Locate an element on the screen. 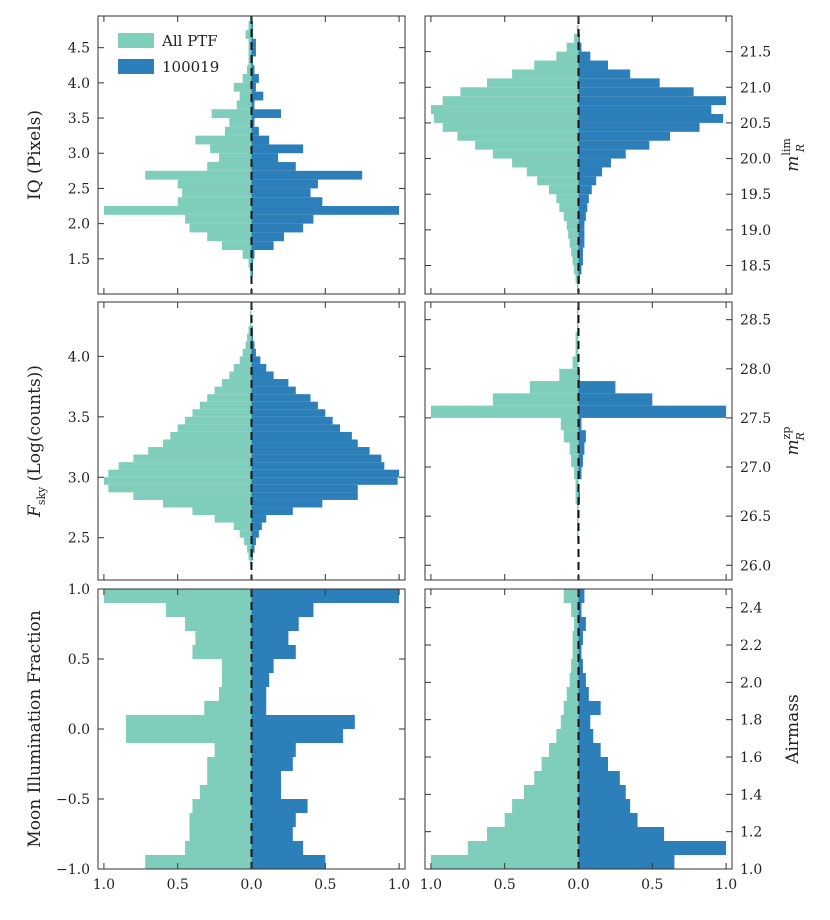  y-tick-label: 2.0 is located at coordinates (751, 683).